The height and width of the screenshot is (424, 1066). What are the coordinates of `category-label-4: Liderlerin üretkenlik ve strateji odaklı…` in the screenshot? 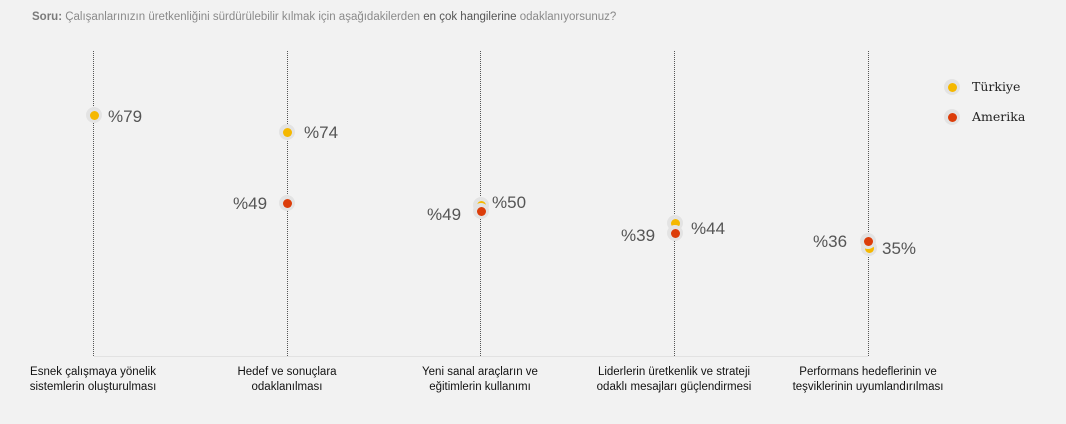 It's located at (674, 379).